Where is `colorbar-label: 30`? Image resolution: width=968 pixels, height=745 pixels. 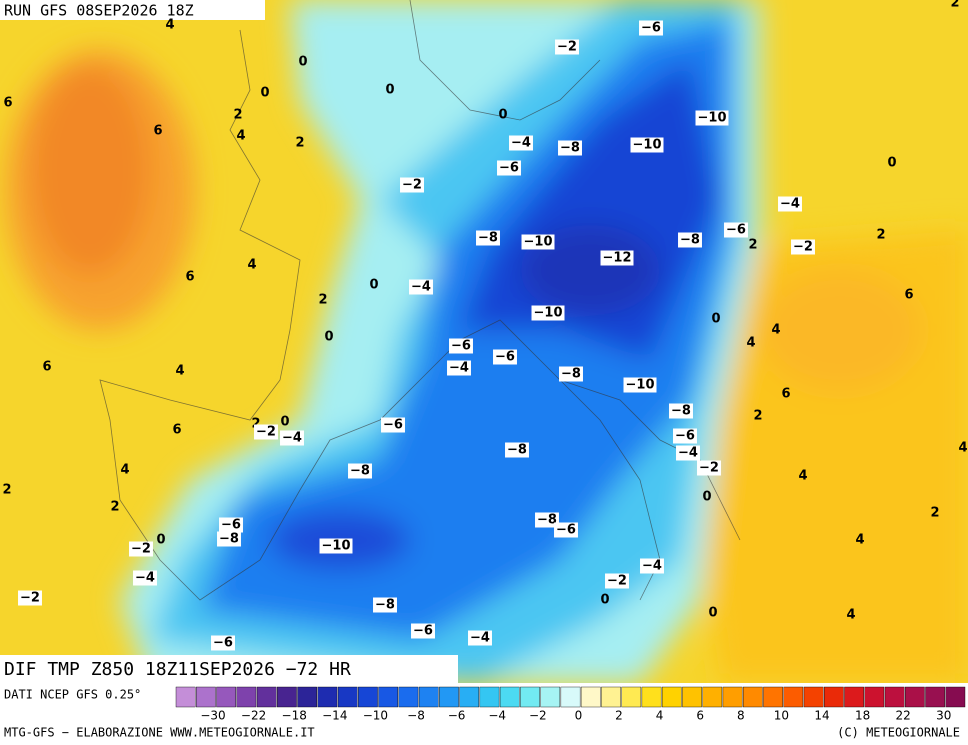
colorbar-label: 30 is located at coordinates (943, 716).